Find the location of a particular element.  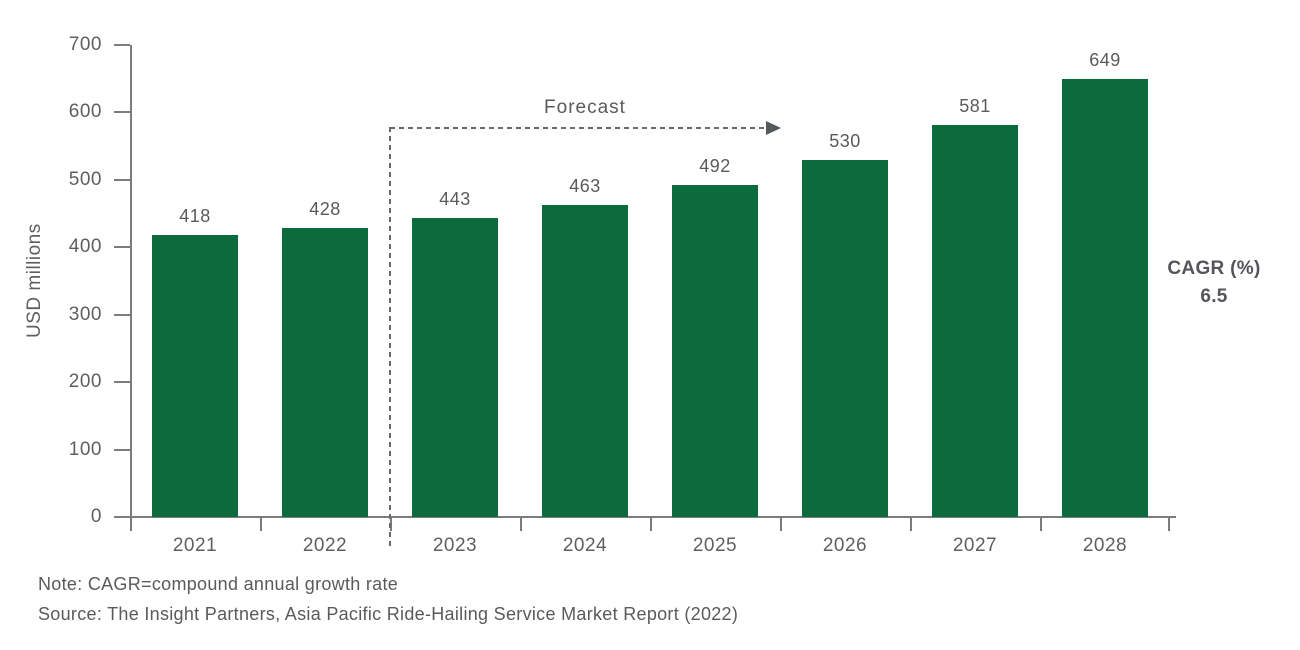

bar-value-label: 418 is located at coordinates (195, 216).